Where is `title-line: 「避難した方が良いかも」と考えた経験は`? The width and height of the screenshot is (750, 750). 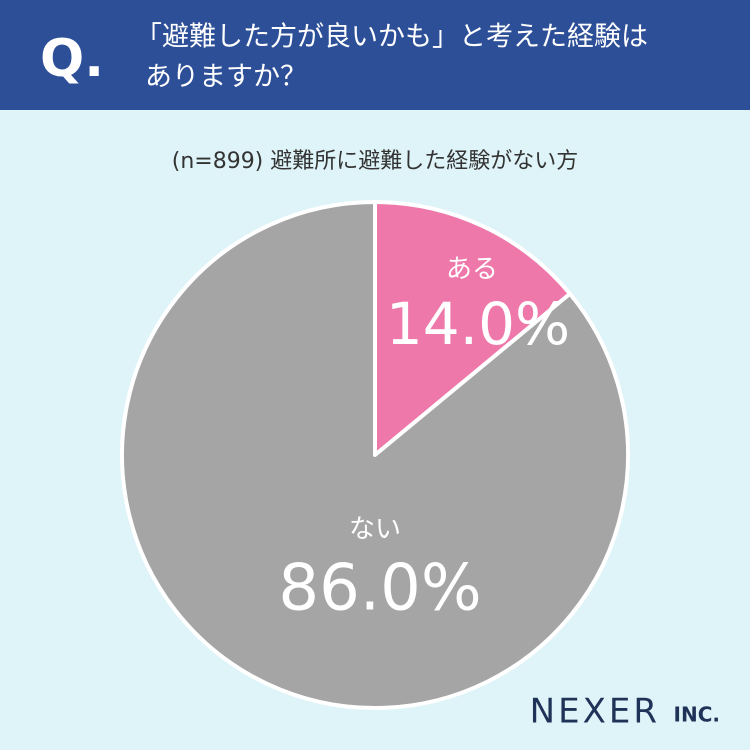 title-line: 「避難した方が良いかも」と考えた経験は is located at coordinates (391, 37).